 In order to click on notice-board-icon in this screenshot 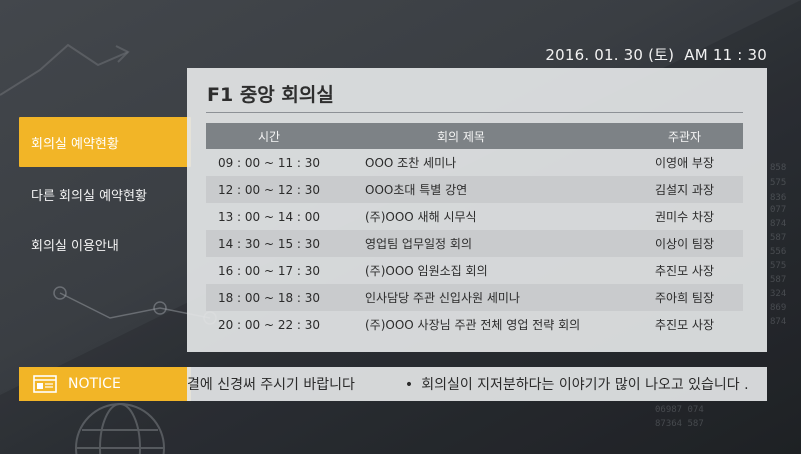, I will do `click(45, 384)`.